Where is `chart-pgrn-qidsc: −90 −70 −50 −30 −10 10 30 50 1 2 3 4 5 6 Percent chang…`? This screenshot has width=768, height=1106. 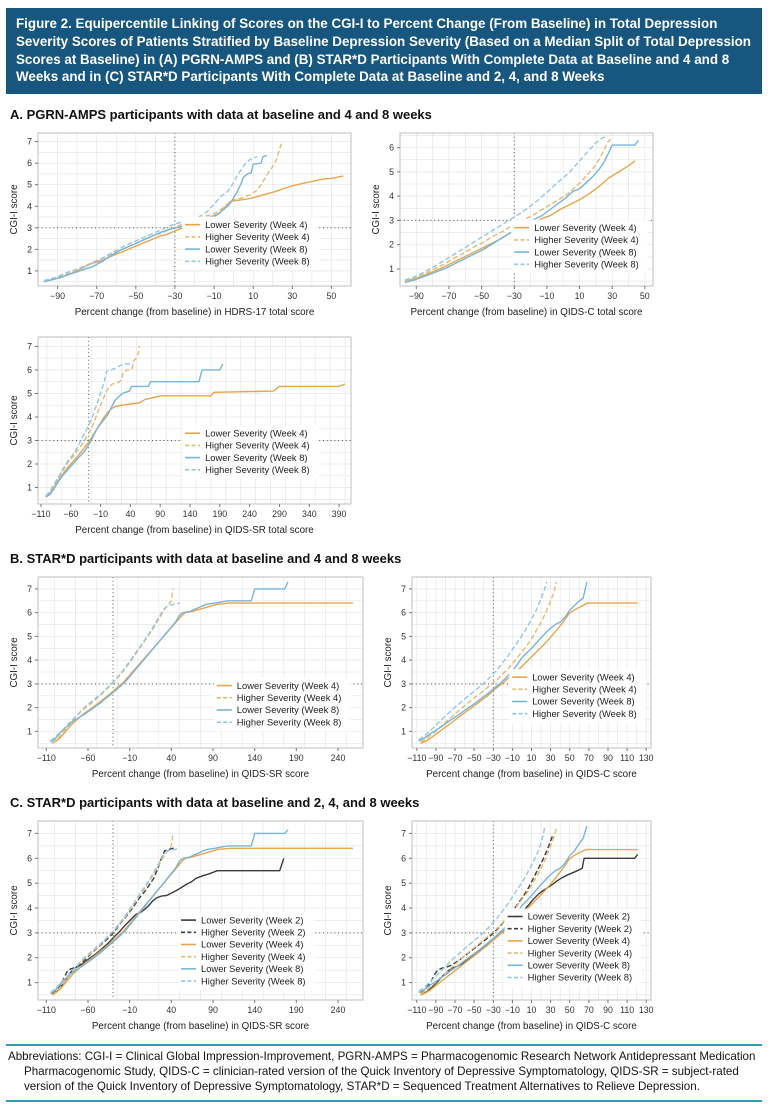
chart-pgrn-qidsc: −90 −70 −50 −30 −10 10 30 50 1 2 3 4 5 6 Percent chang… is located at coordinates (516, 223).